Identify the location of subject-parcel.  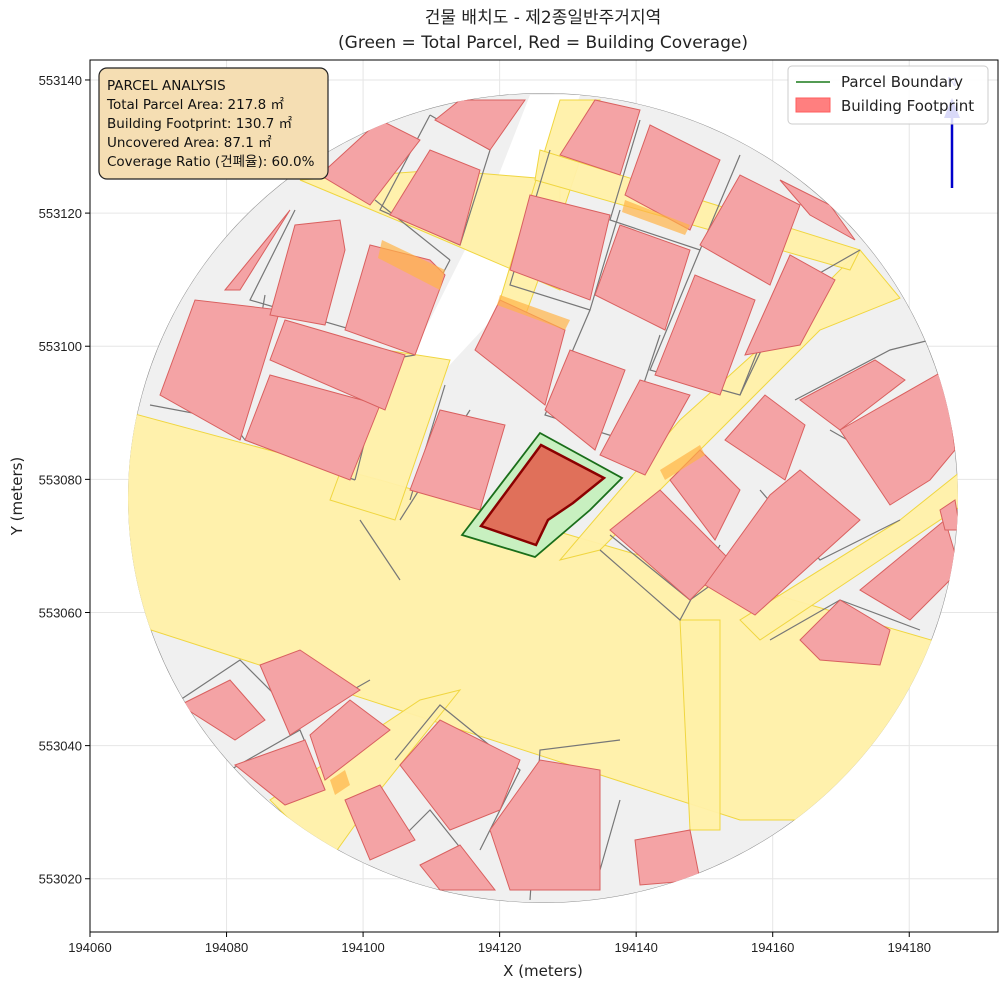
(542, 495).